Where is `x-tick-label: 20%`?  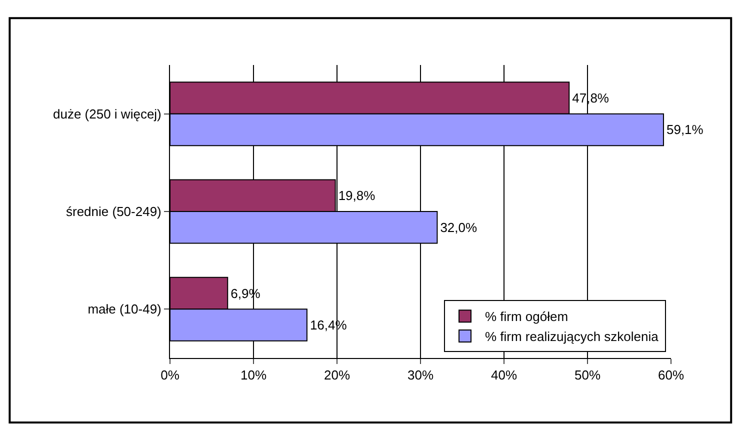 x-tick-label: 20% is located at coordinates (337, 375).